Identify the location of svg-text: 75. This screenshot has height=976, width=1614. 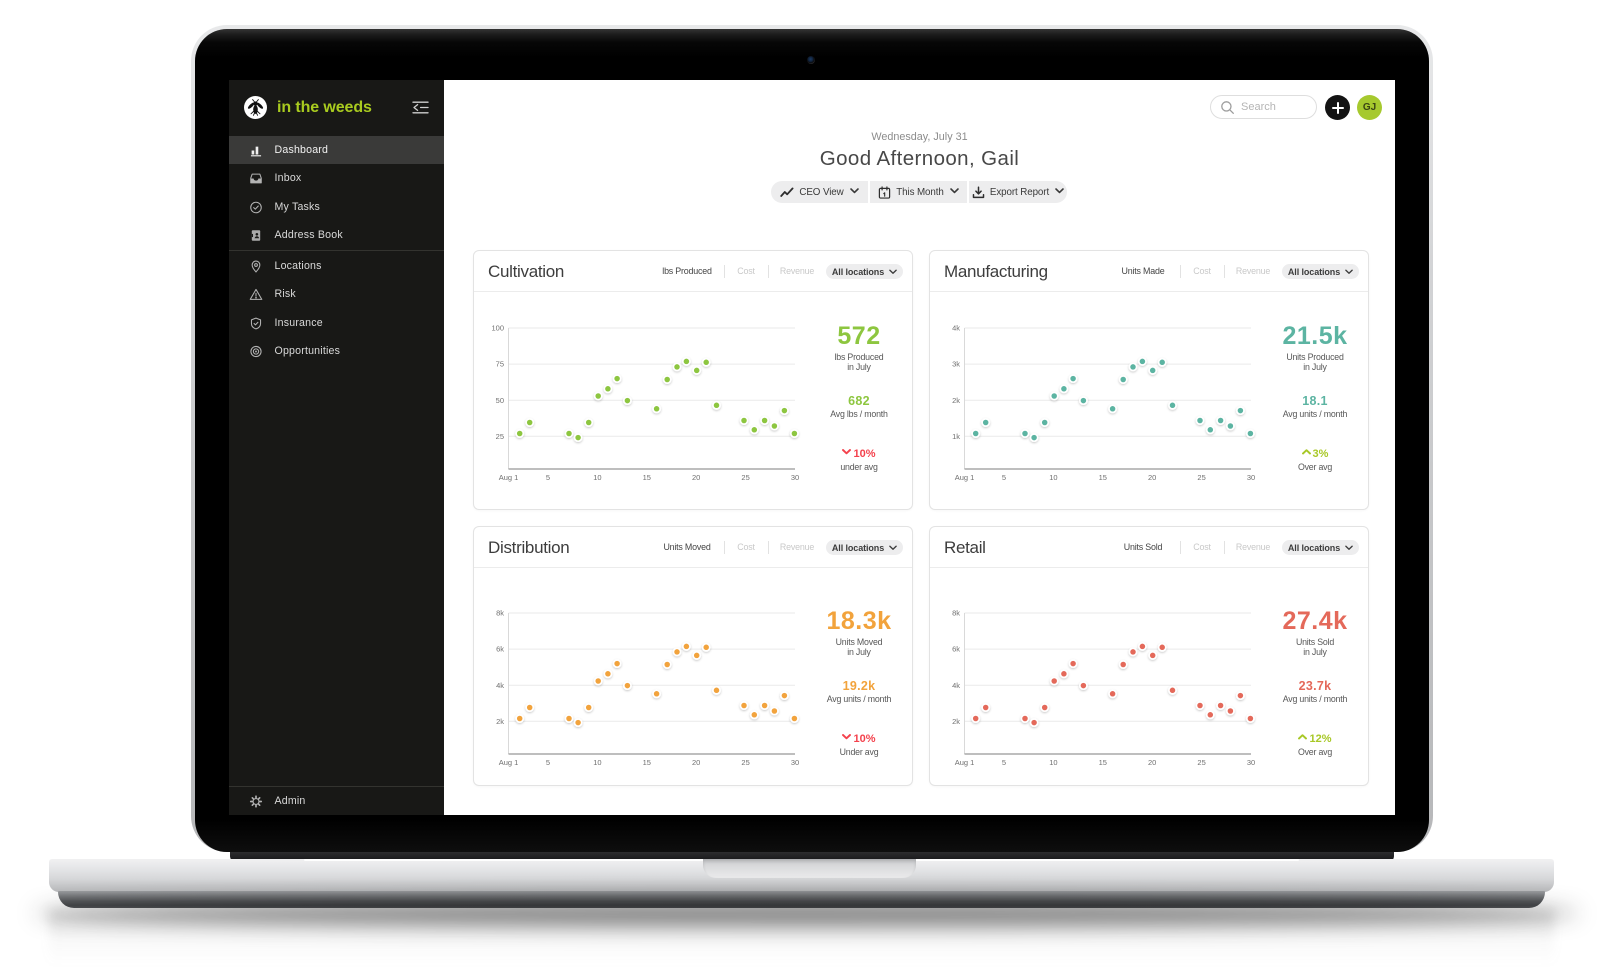
(500, 364).